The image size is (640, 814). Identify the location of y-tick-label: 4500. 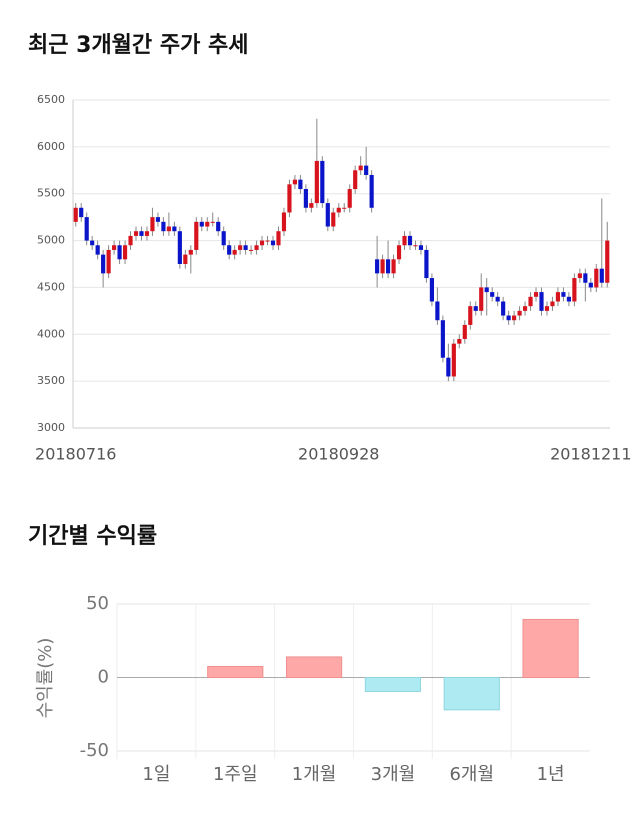
(51, 286).